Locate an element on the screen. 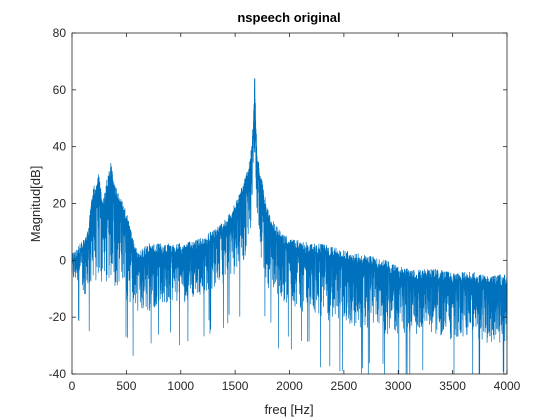 This screenshot has width=560, height=420. y-tick-label: 40 is located at coordinates (60, 147).